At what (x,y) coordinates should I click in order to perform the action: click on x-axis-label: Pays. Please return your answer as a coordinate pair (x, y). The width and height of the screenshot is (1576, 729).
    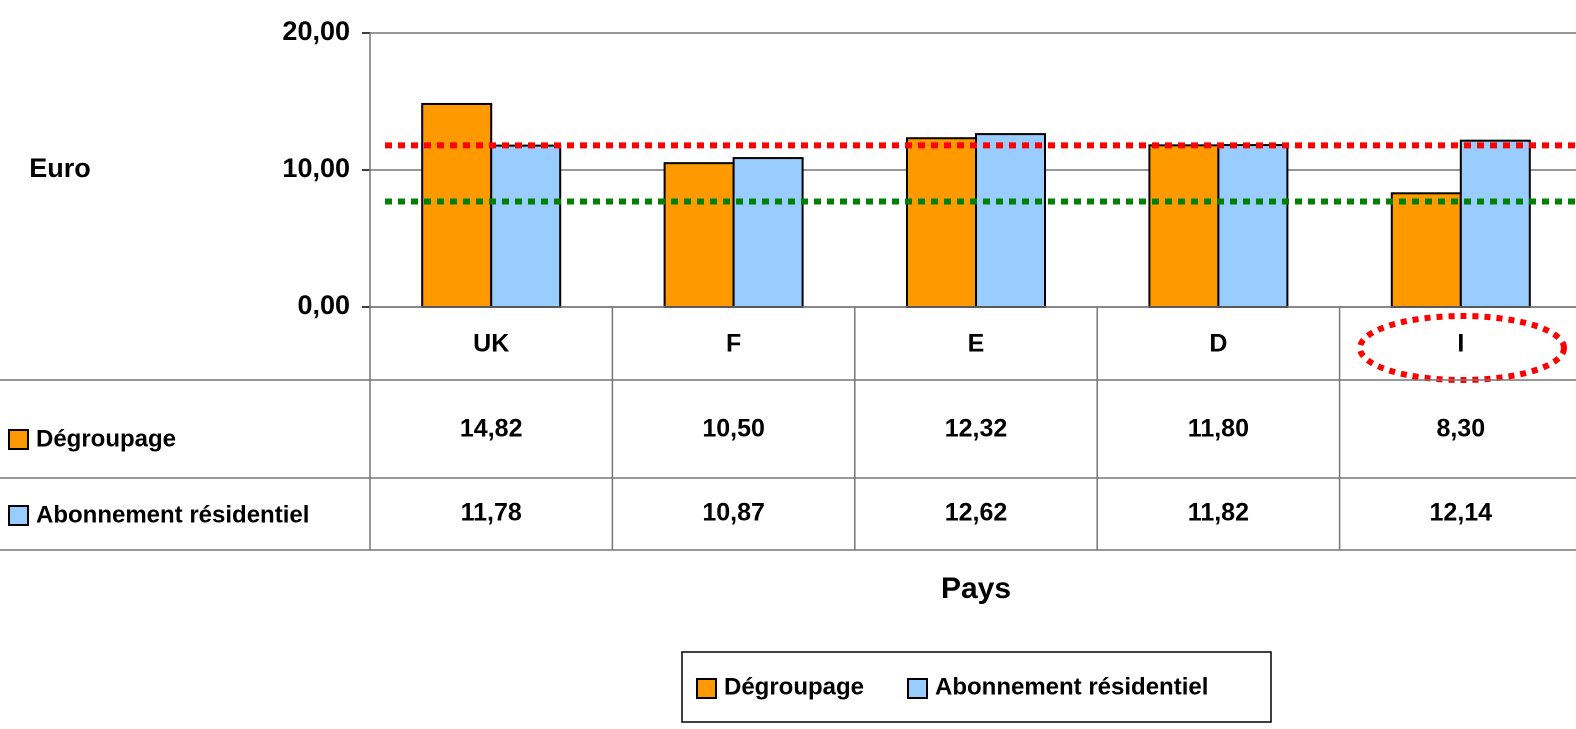
    Looking at the image, I should click on (976, 588).